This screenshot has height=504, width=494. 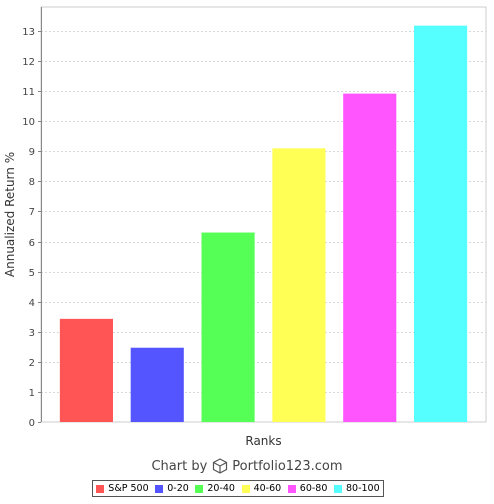 I want to click on y-tick-label: 0, so click(x=32, y=423).